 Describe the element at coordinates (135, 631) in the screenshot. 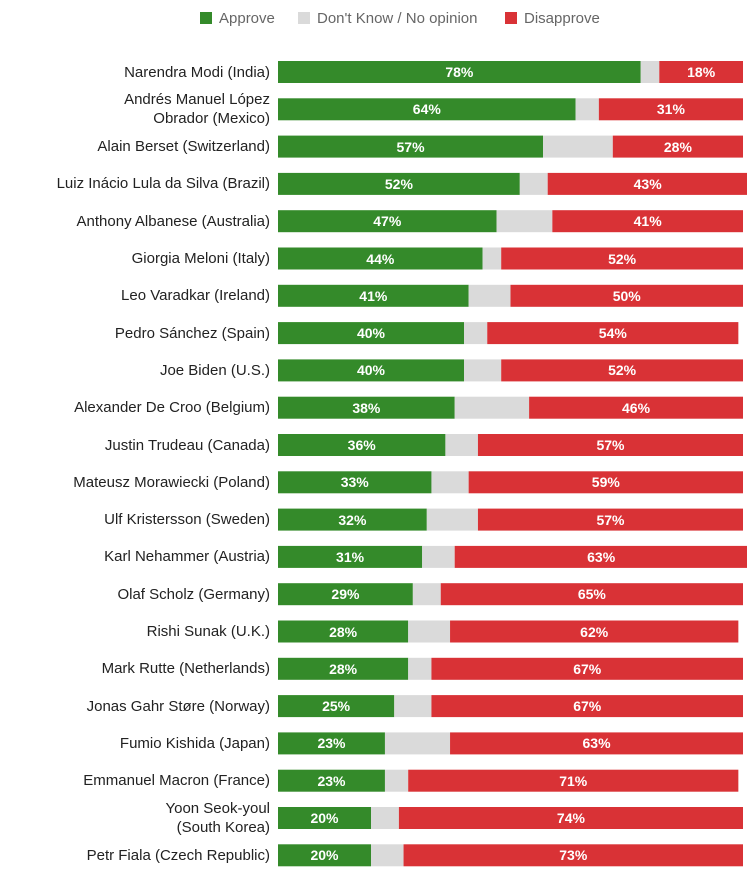

I see `category-label: Rishi Sunak (U.K.)` at that location.